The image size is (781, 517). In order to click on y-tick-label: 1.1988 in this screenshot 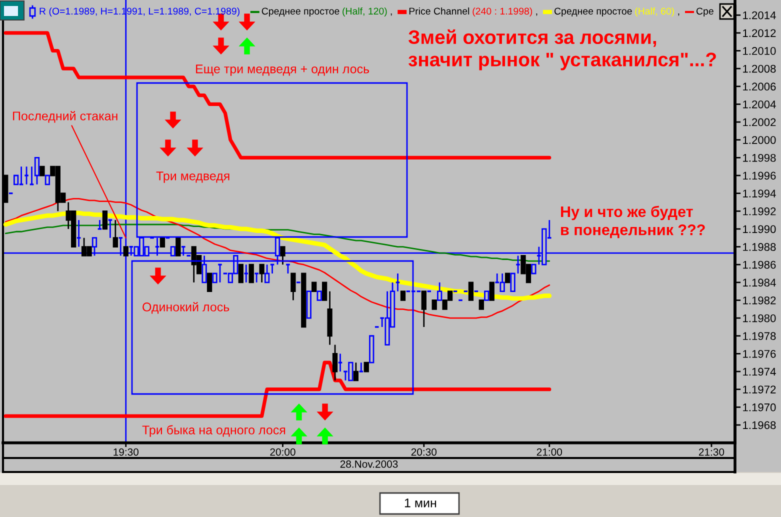, I will do `click(759, 247)`.